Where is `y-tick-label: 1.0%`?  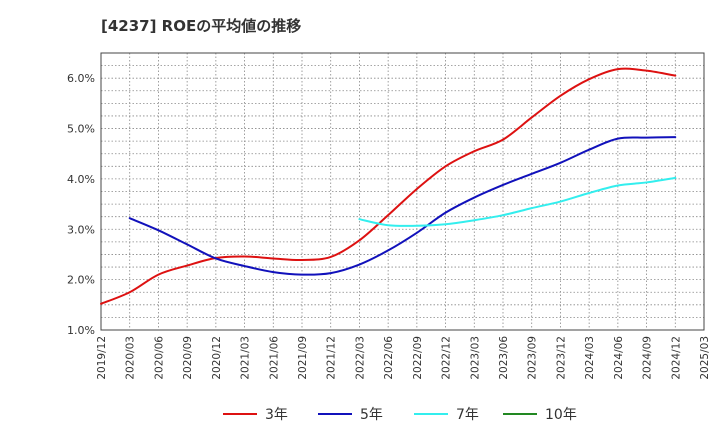 y-tick-label: 1.0% is located at coordinates (81, 330).